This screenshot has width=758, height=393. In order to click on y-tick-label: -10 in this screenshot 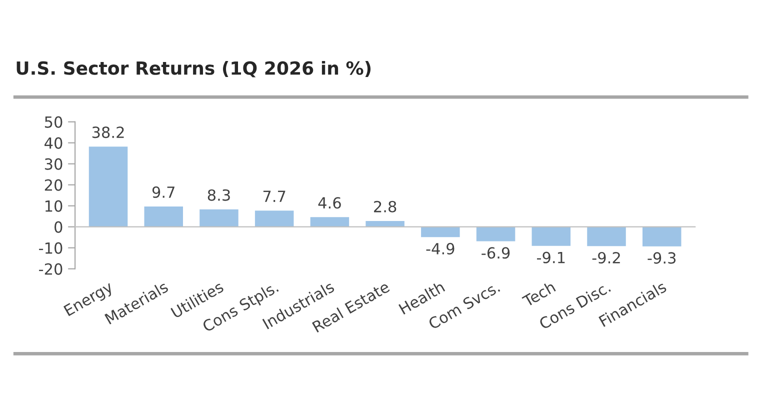, I will do `click(50, 248)`.